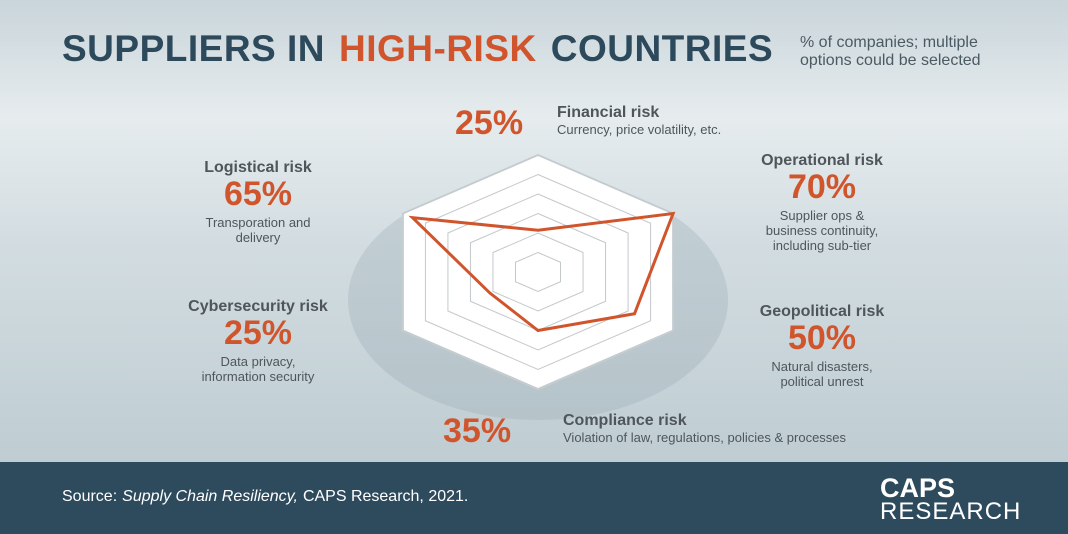 The height and width of the screenshot is (534, 1068). I want to click on radar-line, so click(542, 272).